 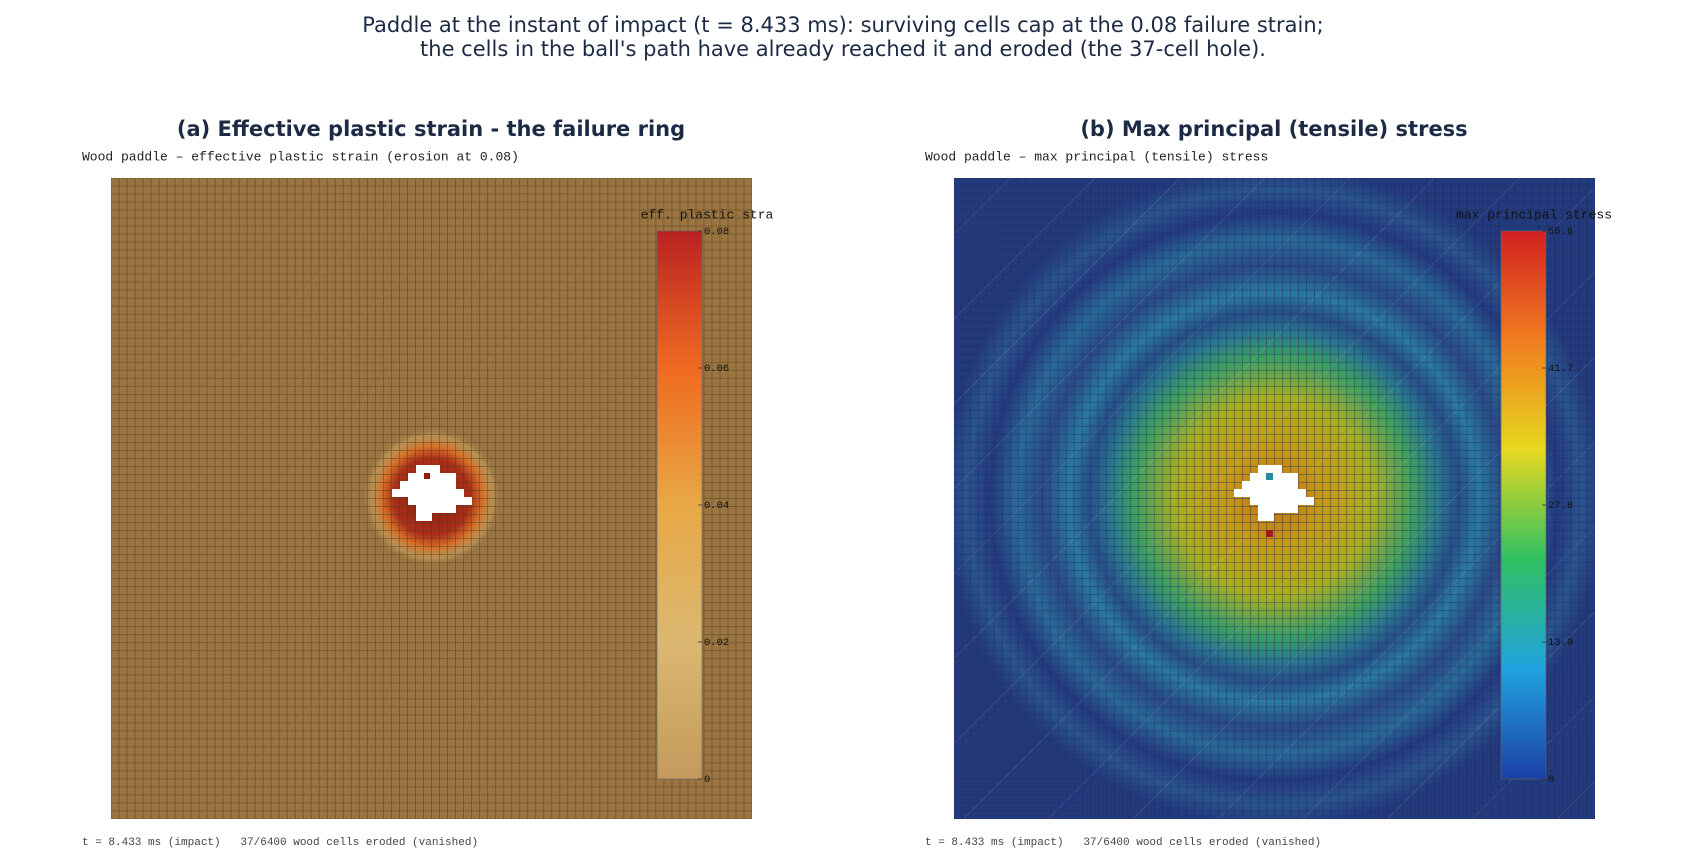 What do you see at coordinates (1273, 129) in the screenshot?
I see `panel-title: (b) Max principal (tensile) stress` at bounding box center [1273, 129].